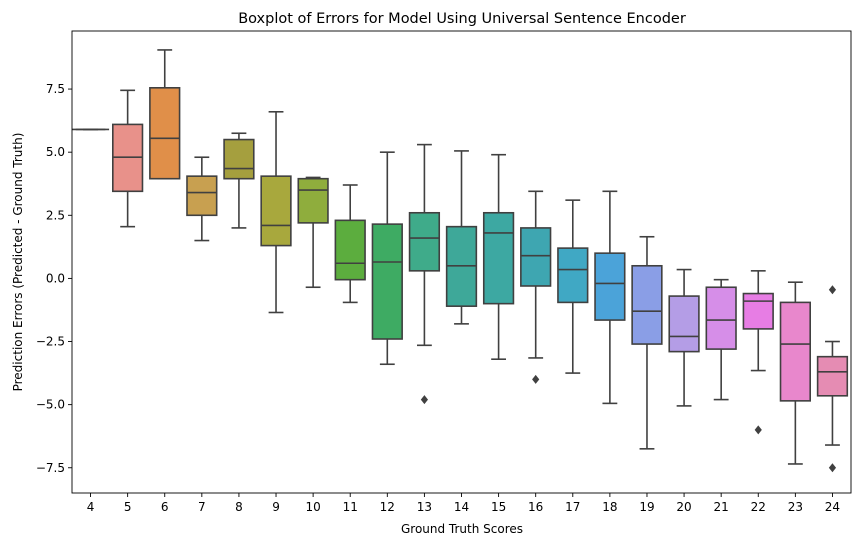  I want to click on x-axis-label: Ground Truth Scores, so click(462, 529).